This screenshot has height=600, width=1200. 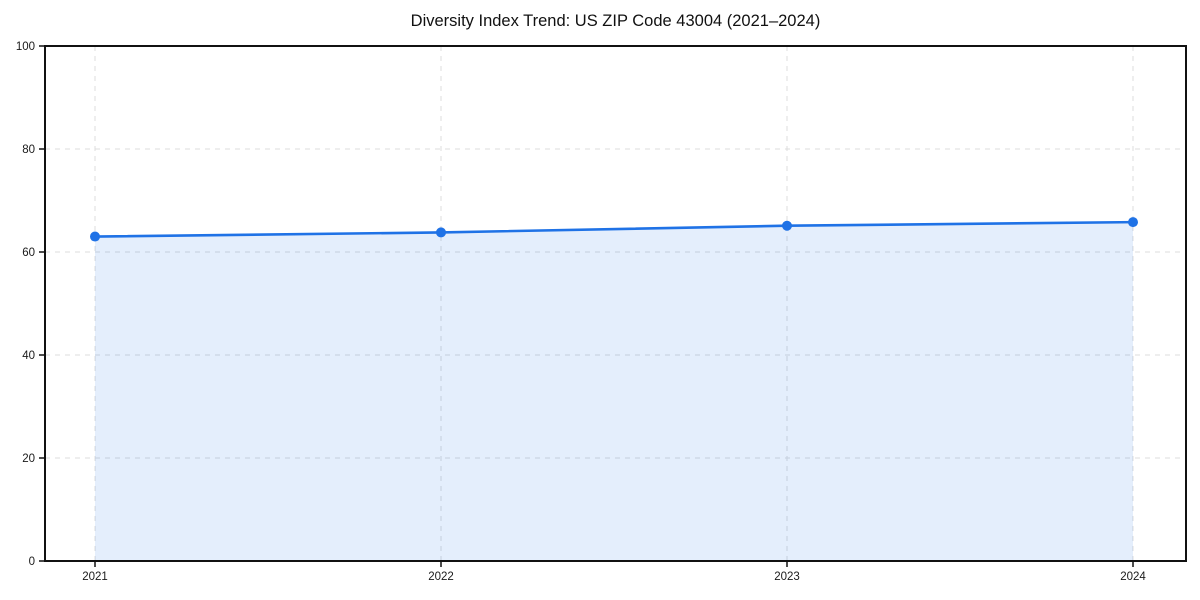 I want to click on data-point-2022, so click(x=441, y=232).